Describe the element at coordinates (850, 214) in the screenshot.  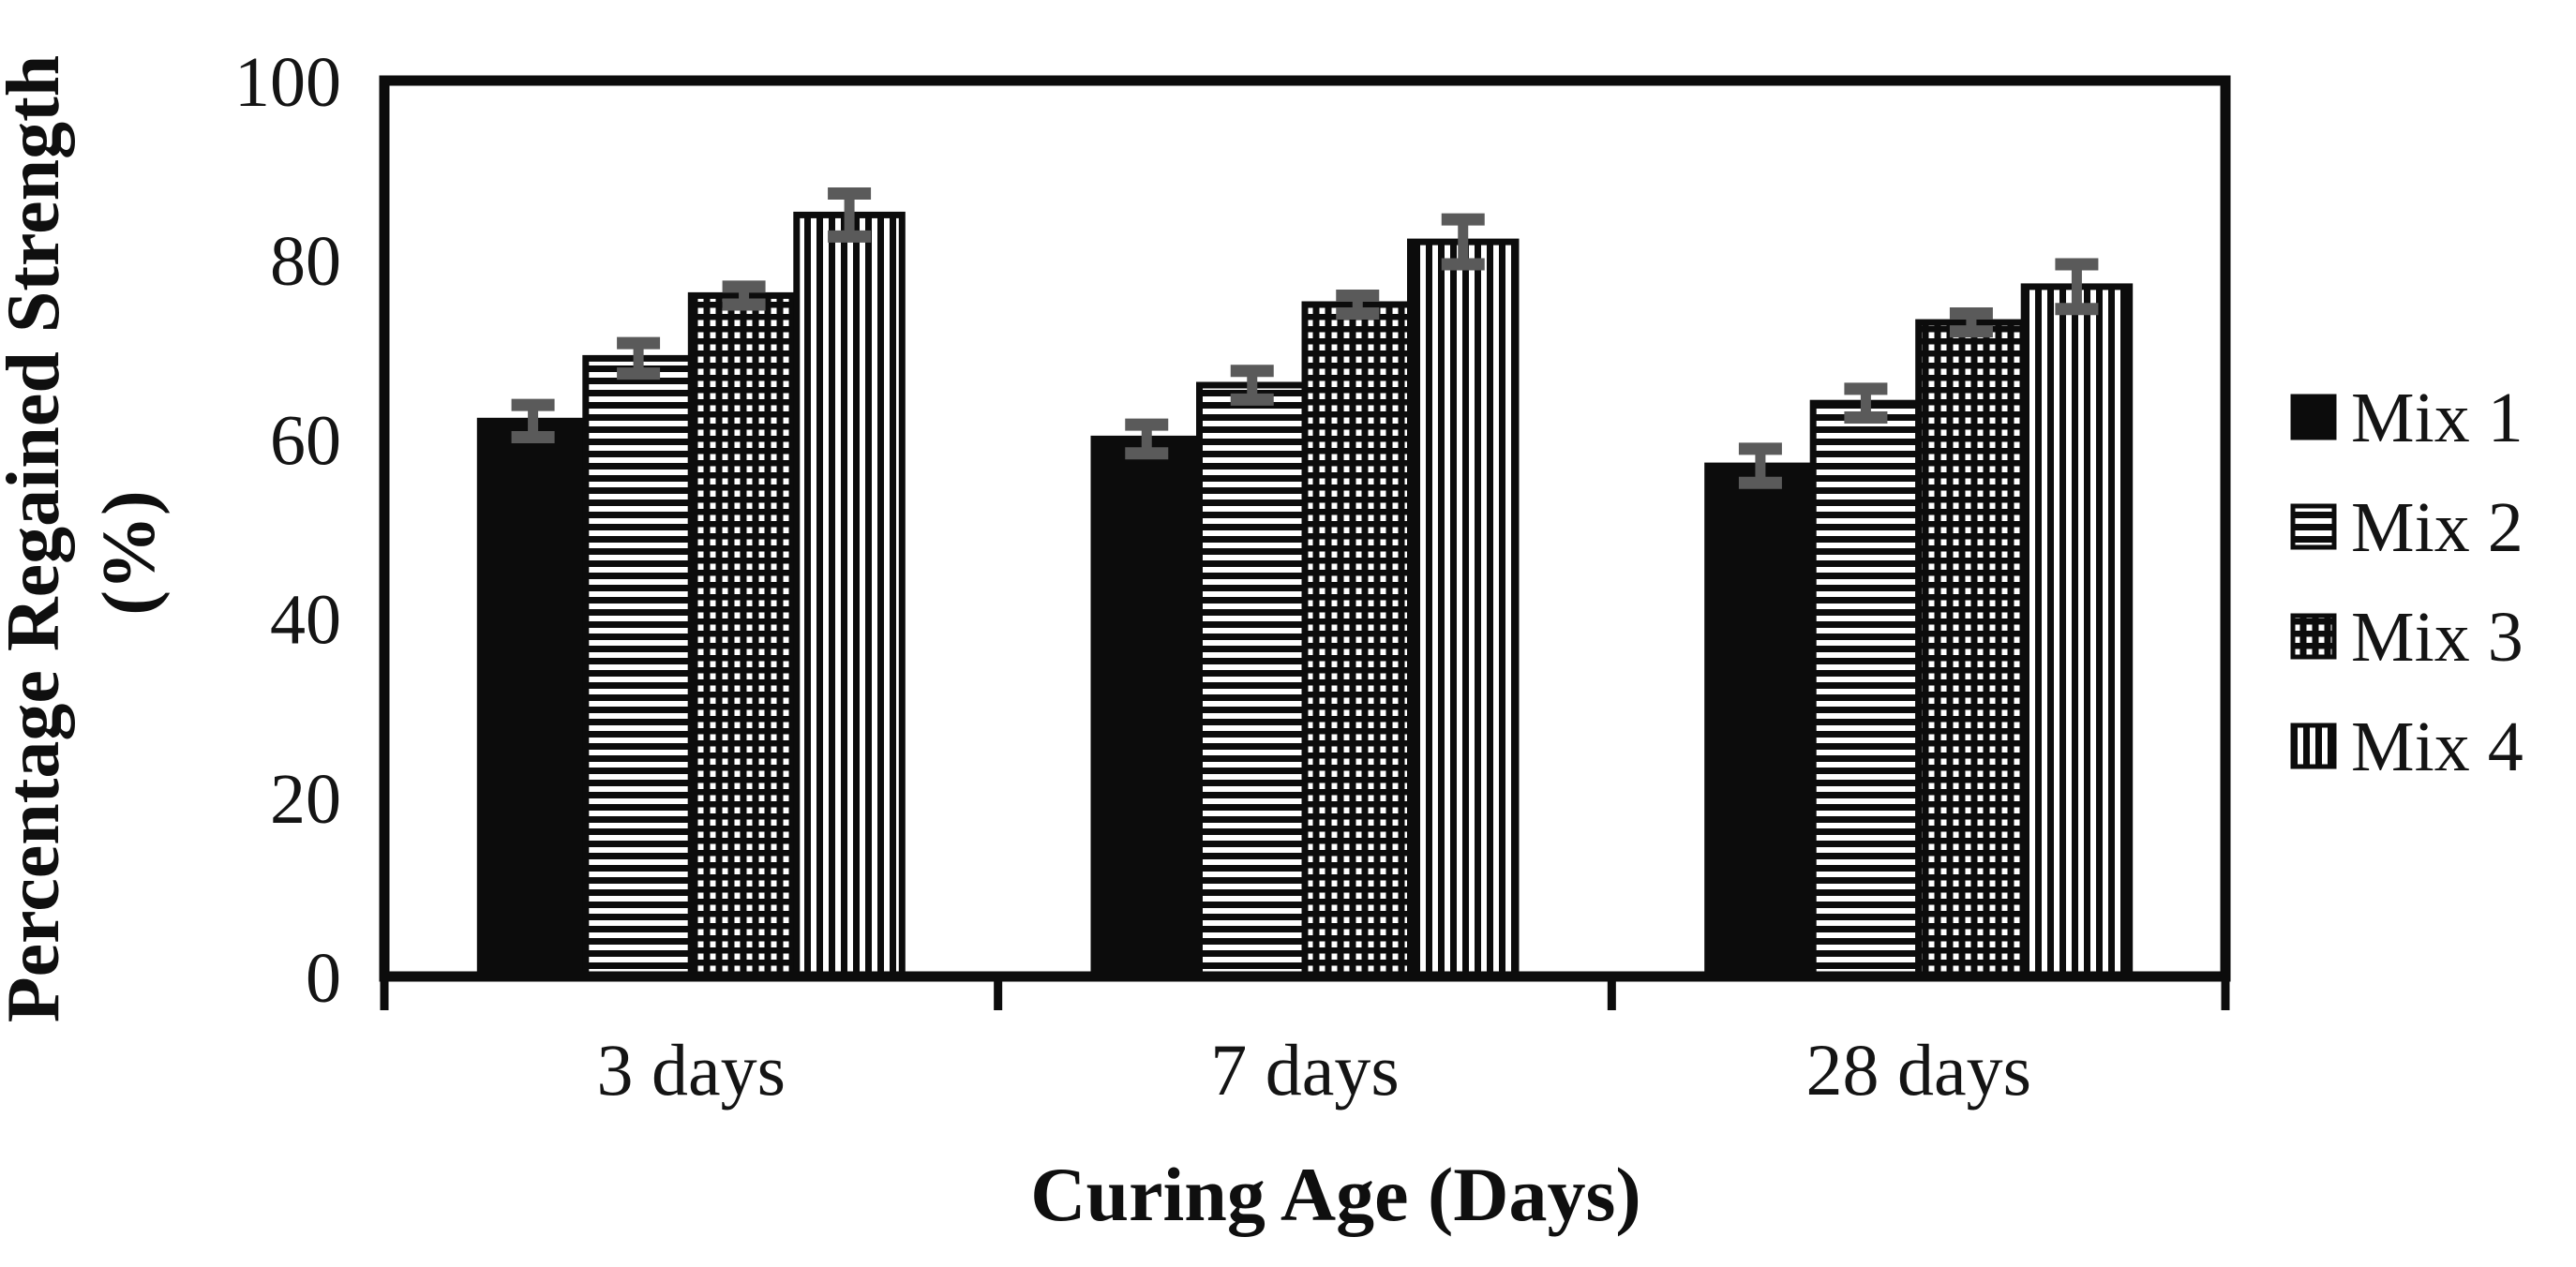
I see `error-bar-mix-4-3-days` at that location.